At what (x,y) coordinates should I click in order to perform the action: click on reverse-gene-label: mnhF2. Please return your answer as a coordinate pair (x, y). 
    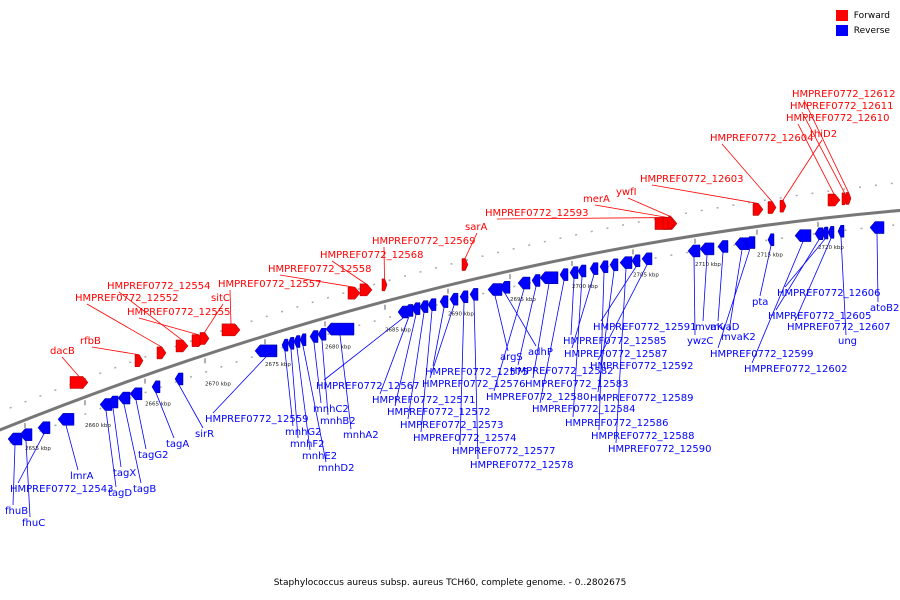
    Looking at the image, I should click on (307, 444).